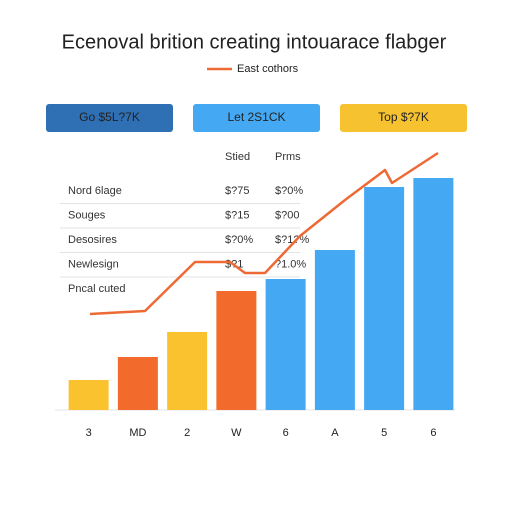 This screenshot has width=512, height=512. What do you see at coordinates (237, 215) in the screenshot?
I see `table-cell: $?15` at bounding box center [237, 215].